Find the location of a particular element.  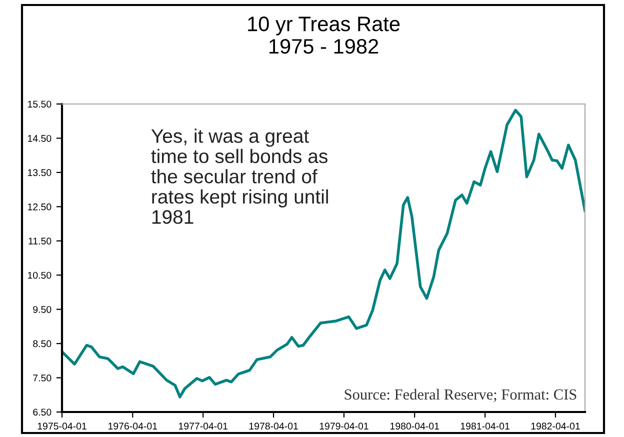

y-tick-label: 12.50 is located at coordinates (40, 206).